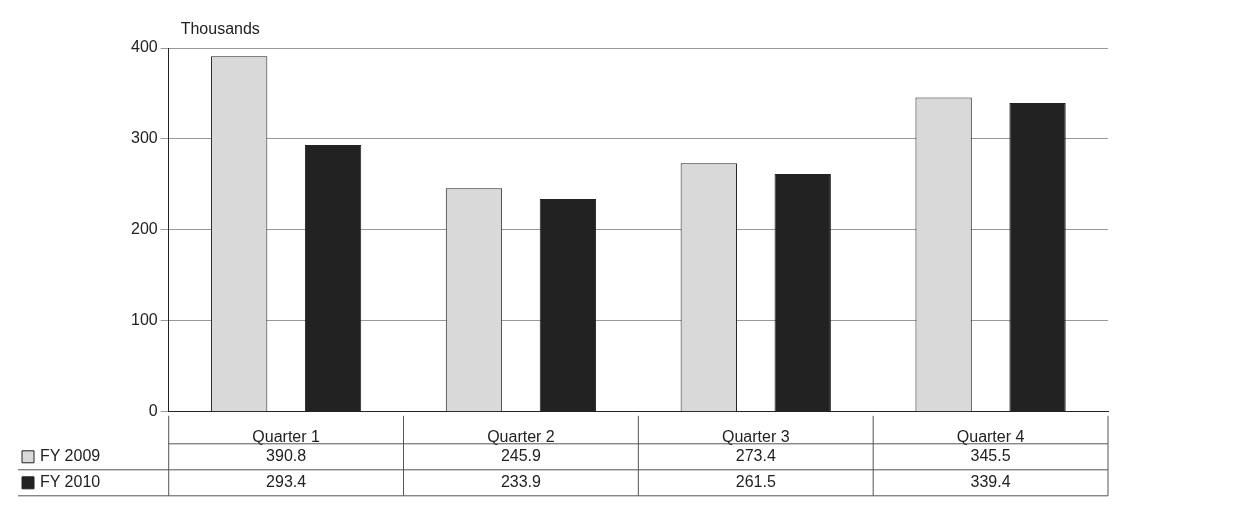 Image resolution: width=1246 pixels, height=523 pixels. I want to click on y-tick-label: 300, so click(144, 138).